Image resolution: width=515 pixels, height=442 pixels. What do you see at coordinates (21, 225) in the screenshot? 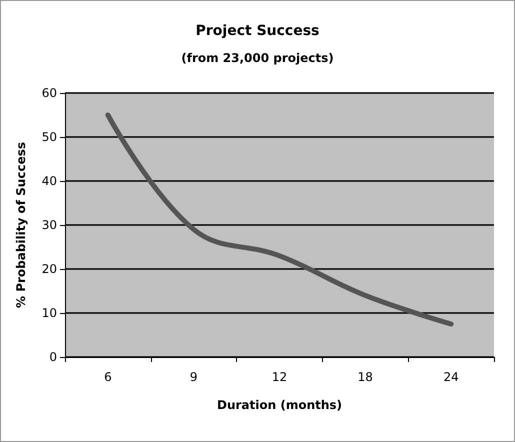
I see `y-axis-title: % Probability of Success` at bounding box center [21, 225].